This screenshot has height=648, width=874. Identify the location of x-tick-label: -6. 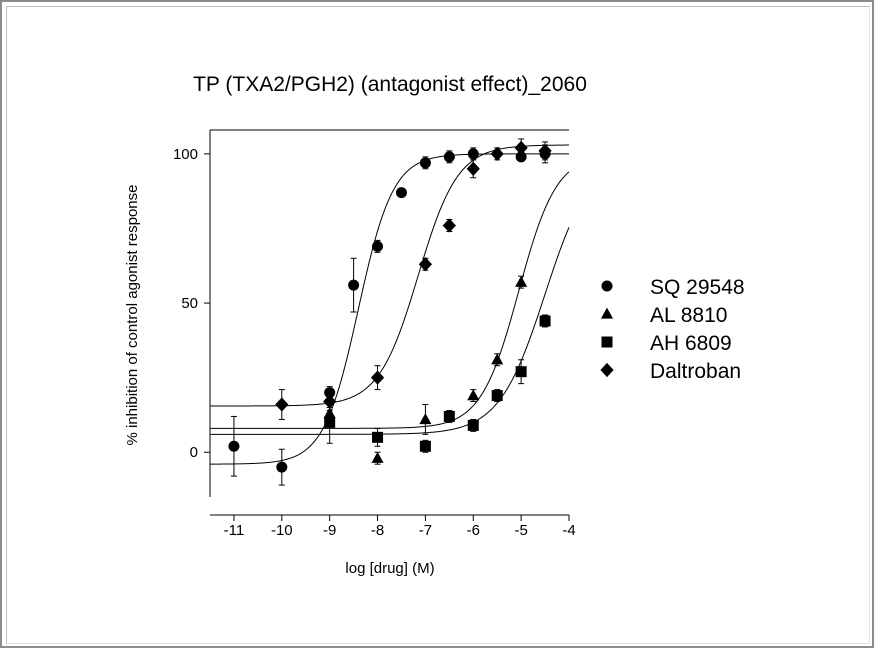
(473, 530).